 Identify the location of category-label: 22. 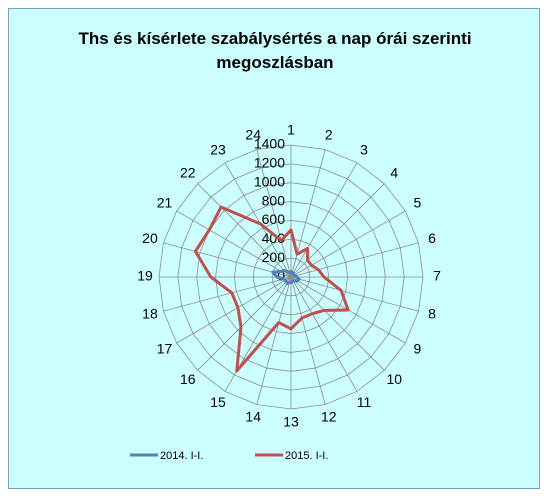
(188, 172).